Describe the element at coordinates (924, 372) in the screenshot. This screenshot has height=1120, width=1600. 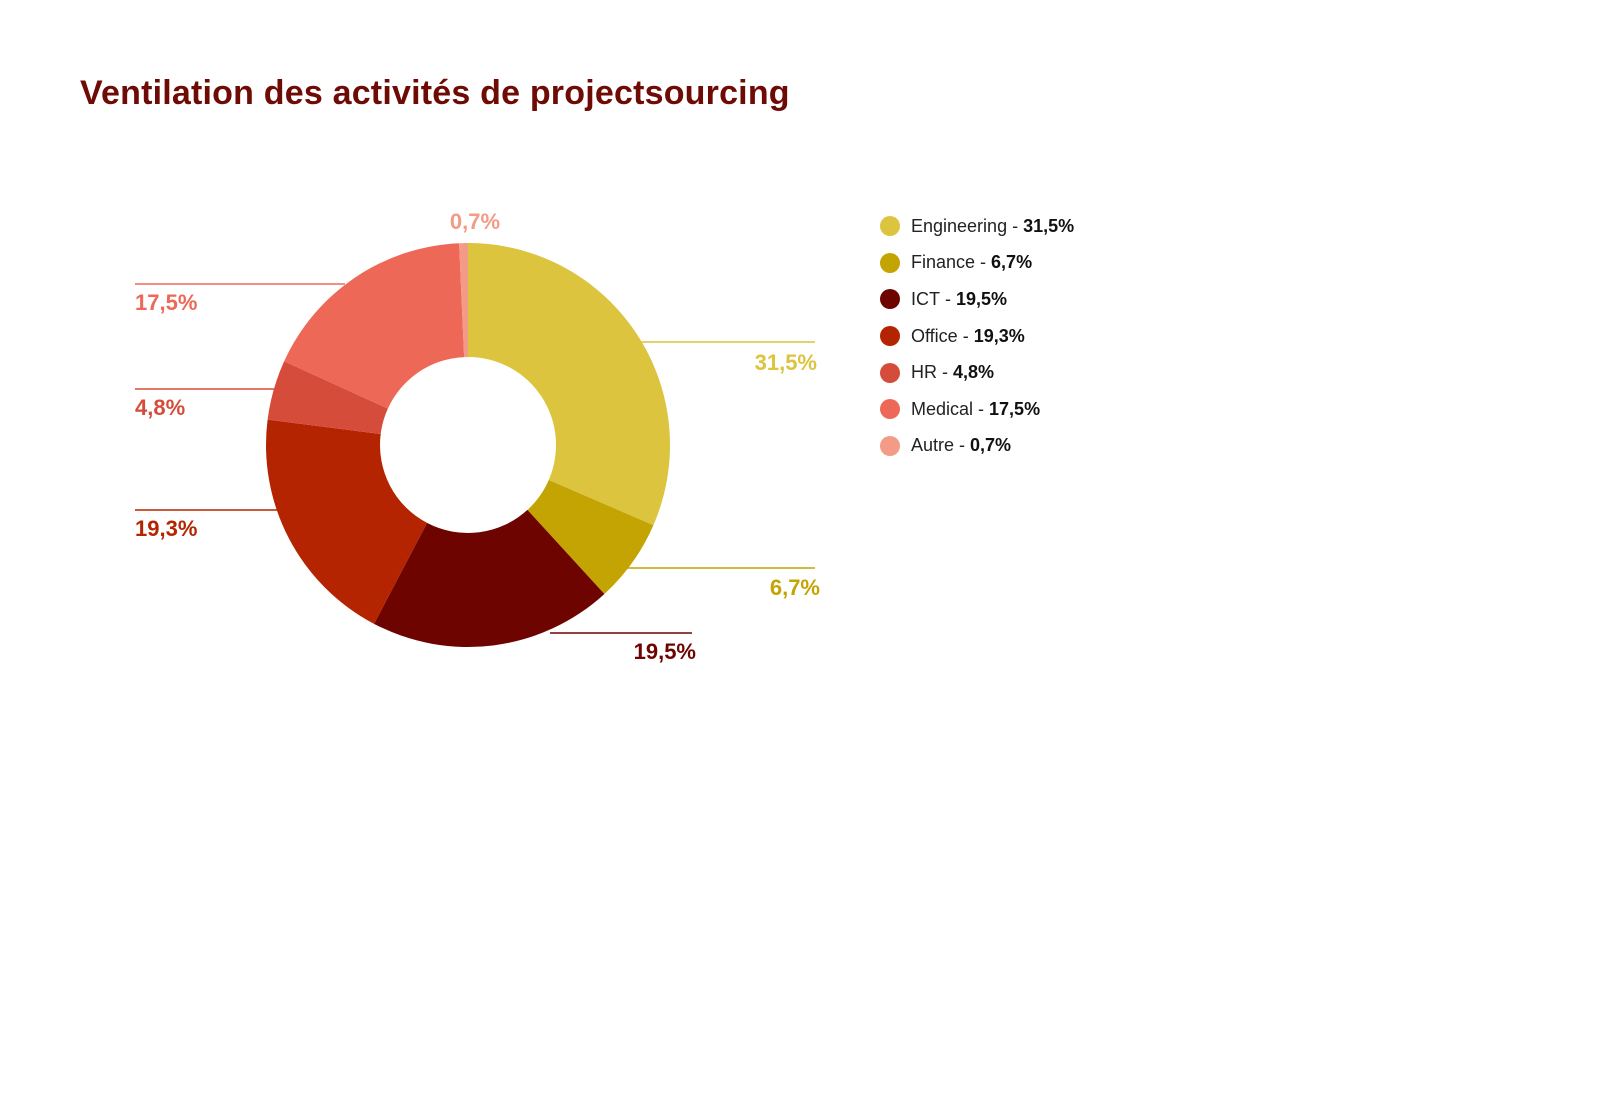
I see `legend-label: HR` at that location.